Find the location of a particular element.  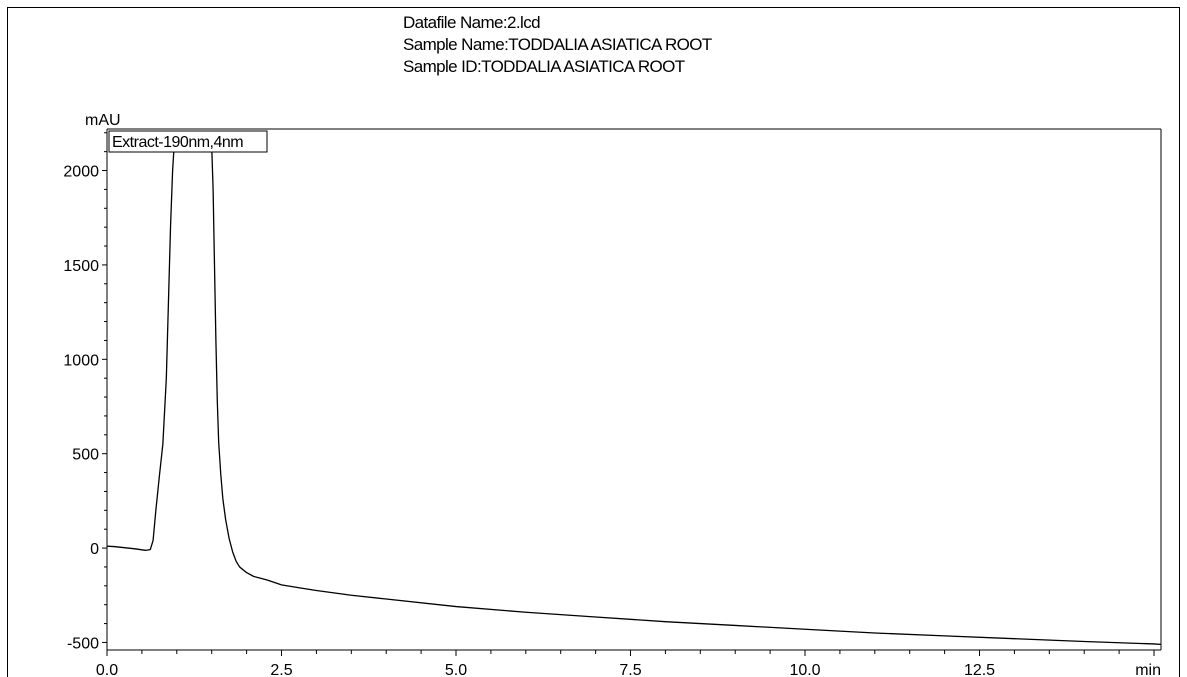

x-tick-label: 0.0 is located at coordinates (107, 669).